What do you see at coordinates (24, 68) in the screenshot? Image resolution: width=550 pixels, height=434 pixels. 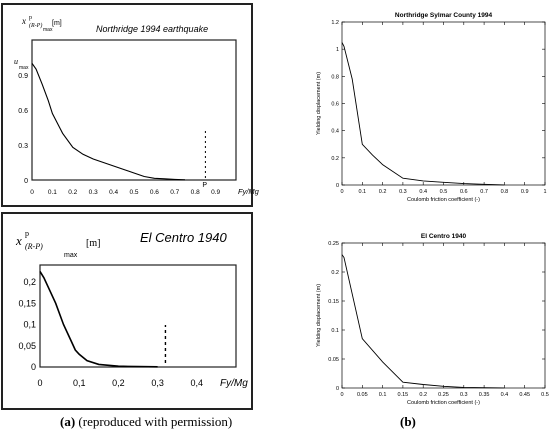 I see `u-max-sub: max` at bounding box center [24, 68].